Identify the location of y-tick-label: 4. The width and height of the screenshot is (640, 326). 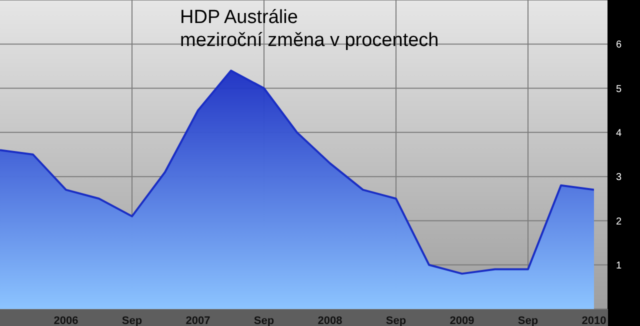
(619, 133).